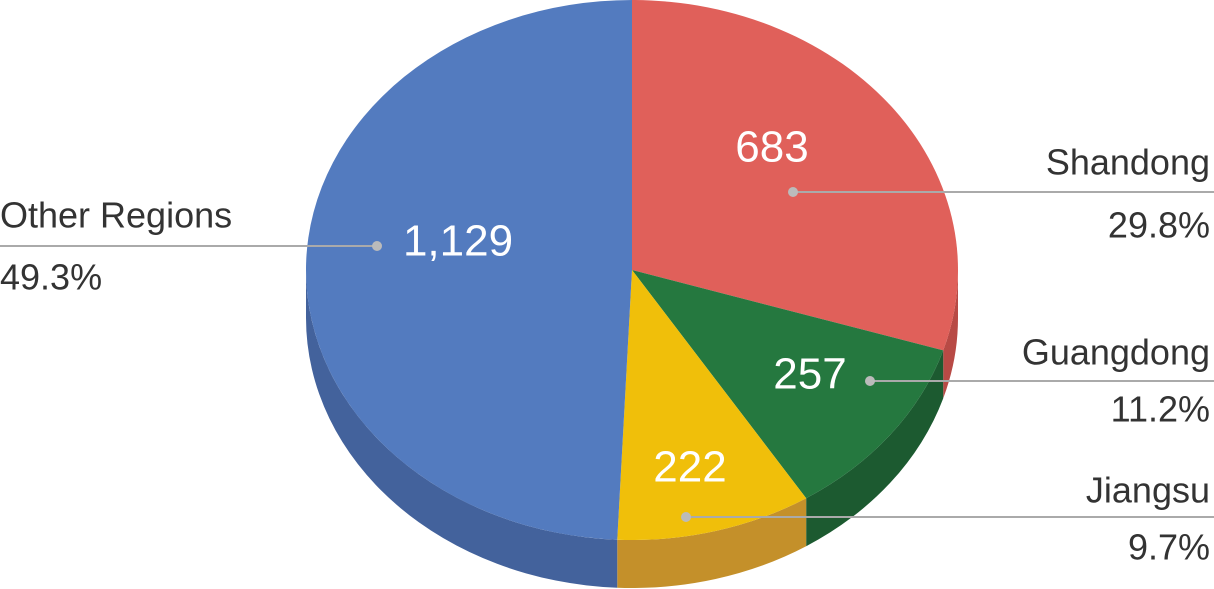 The height and width of the screenshot is (589, 1214). What do you see at coordinates (1148, 490) in the screenshot?
I see `category-label: Jiangsu` at bounding box center [1148, 490].